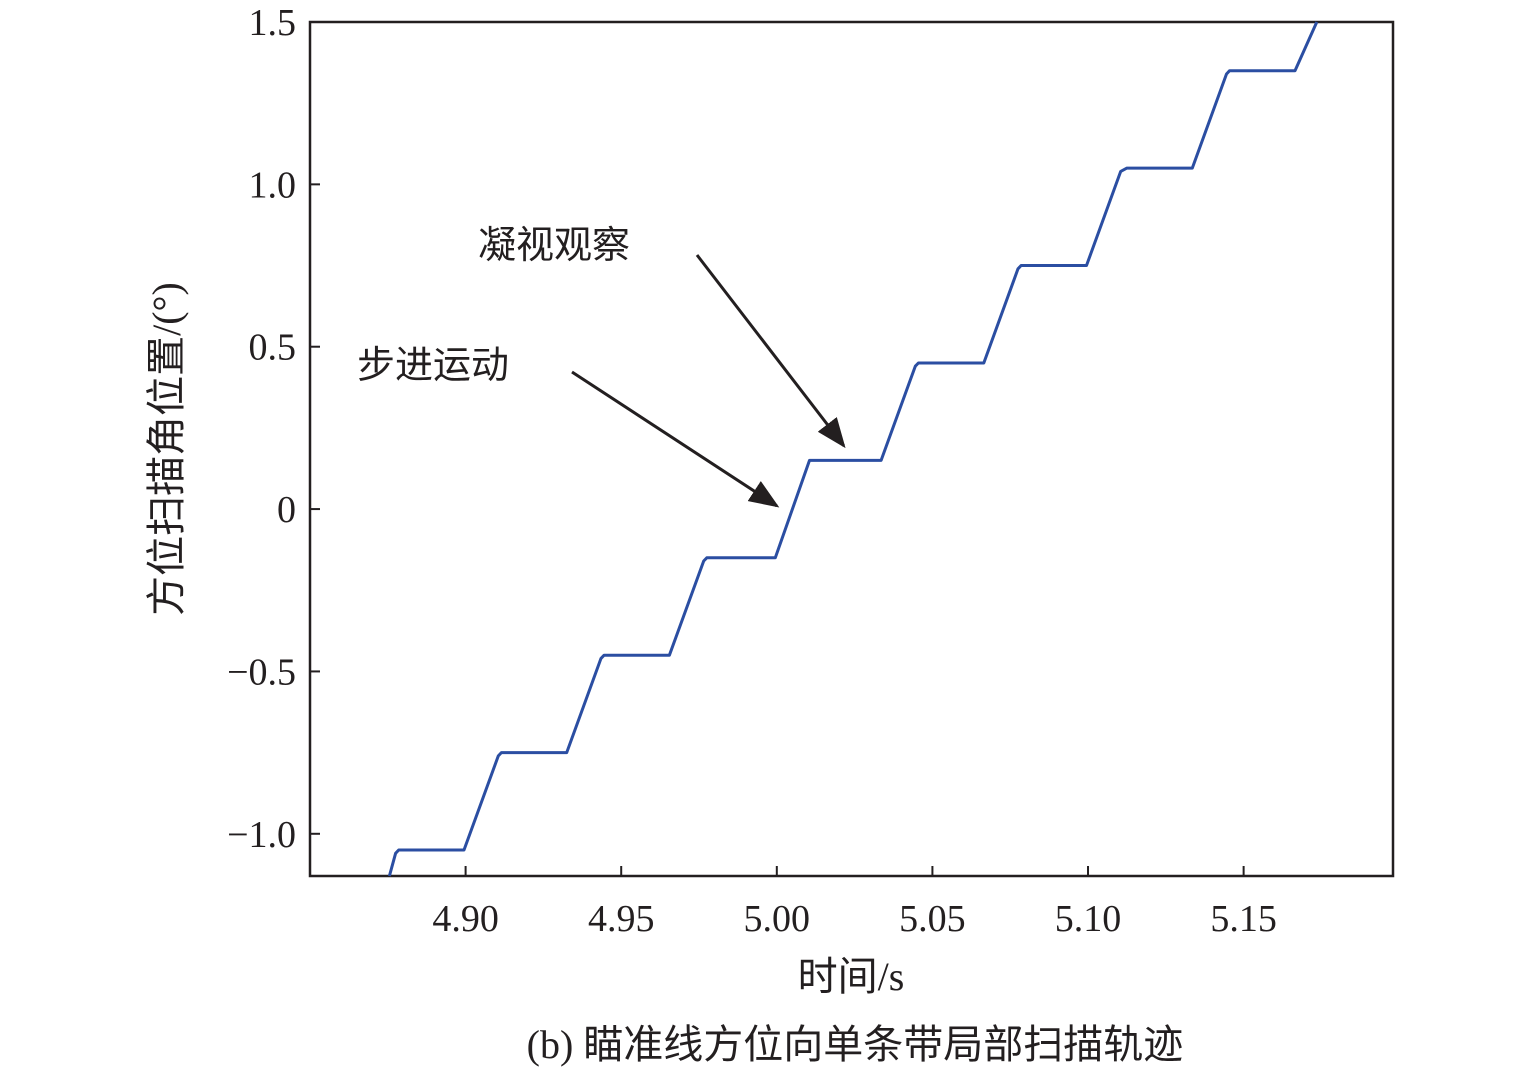 This screenshot has width=1535, height=1081. What do you see at coordinates (855, 1044) in the screenshot?
I see `figure-caption: (b) 瞄准线方位向单条带局部扫描轨迹` at bounding box center [855, 1044].